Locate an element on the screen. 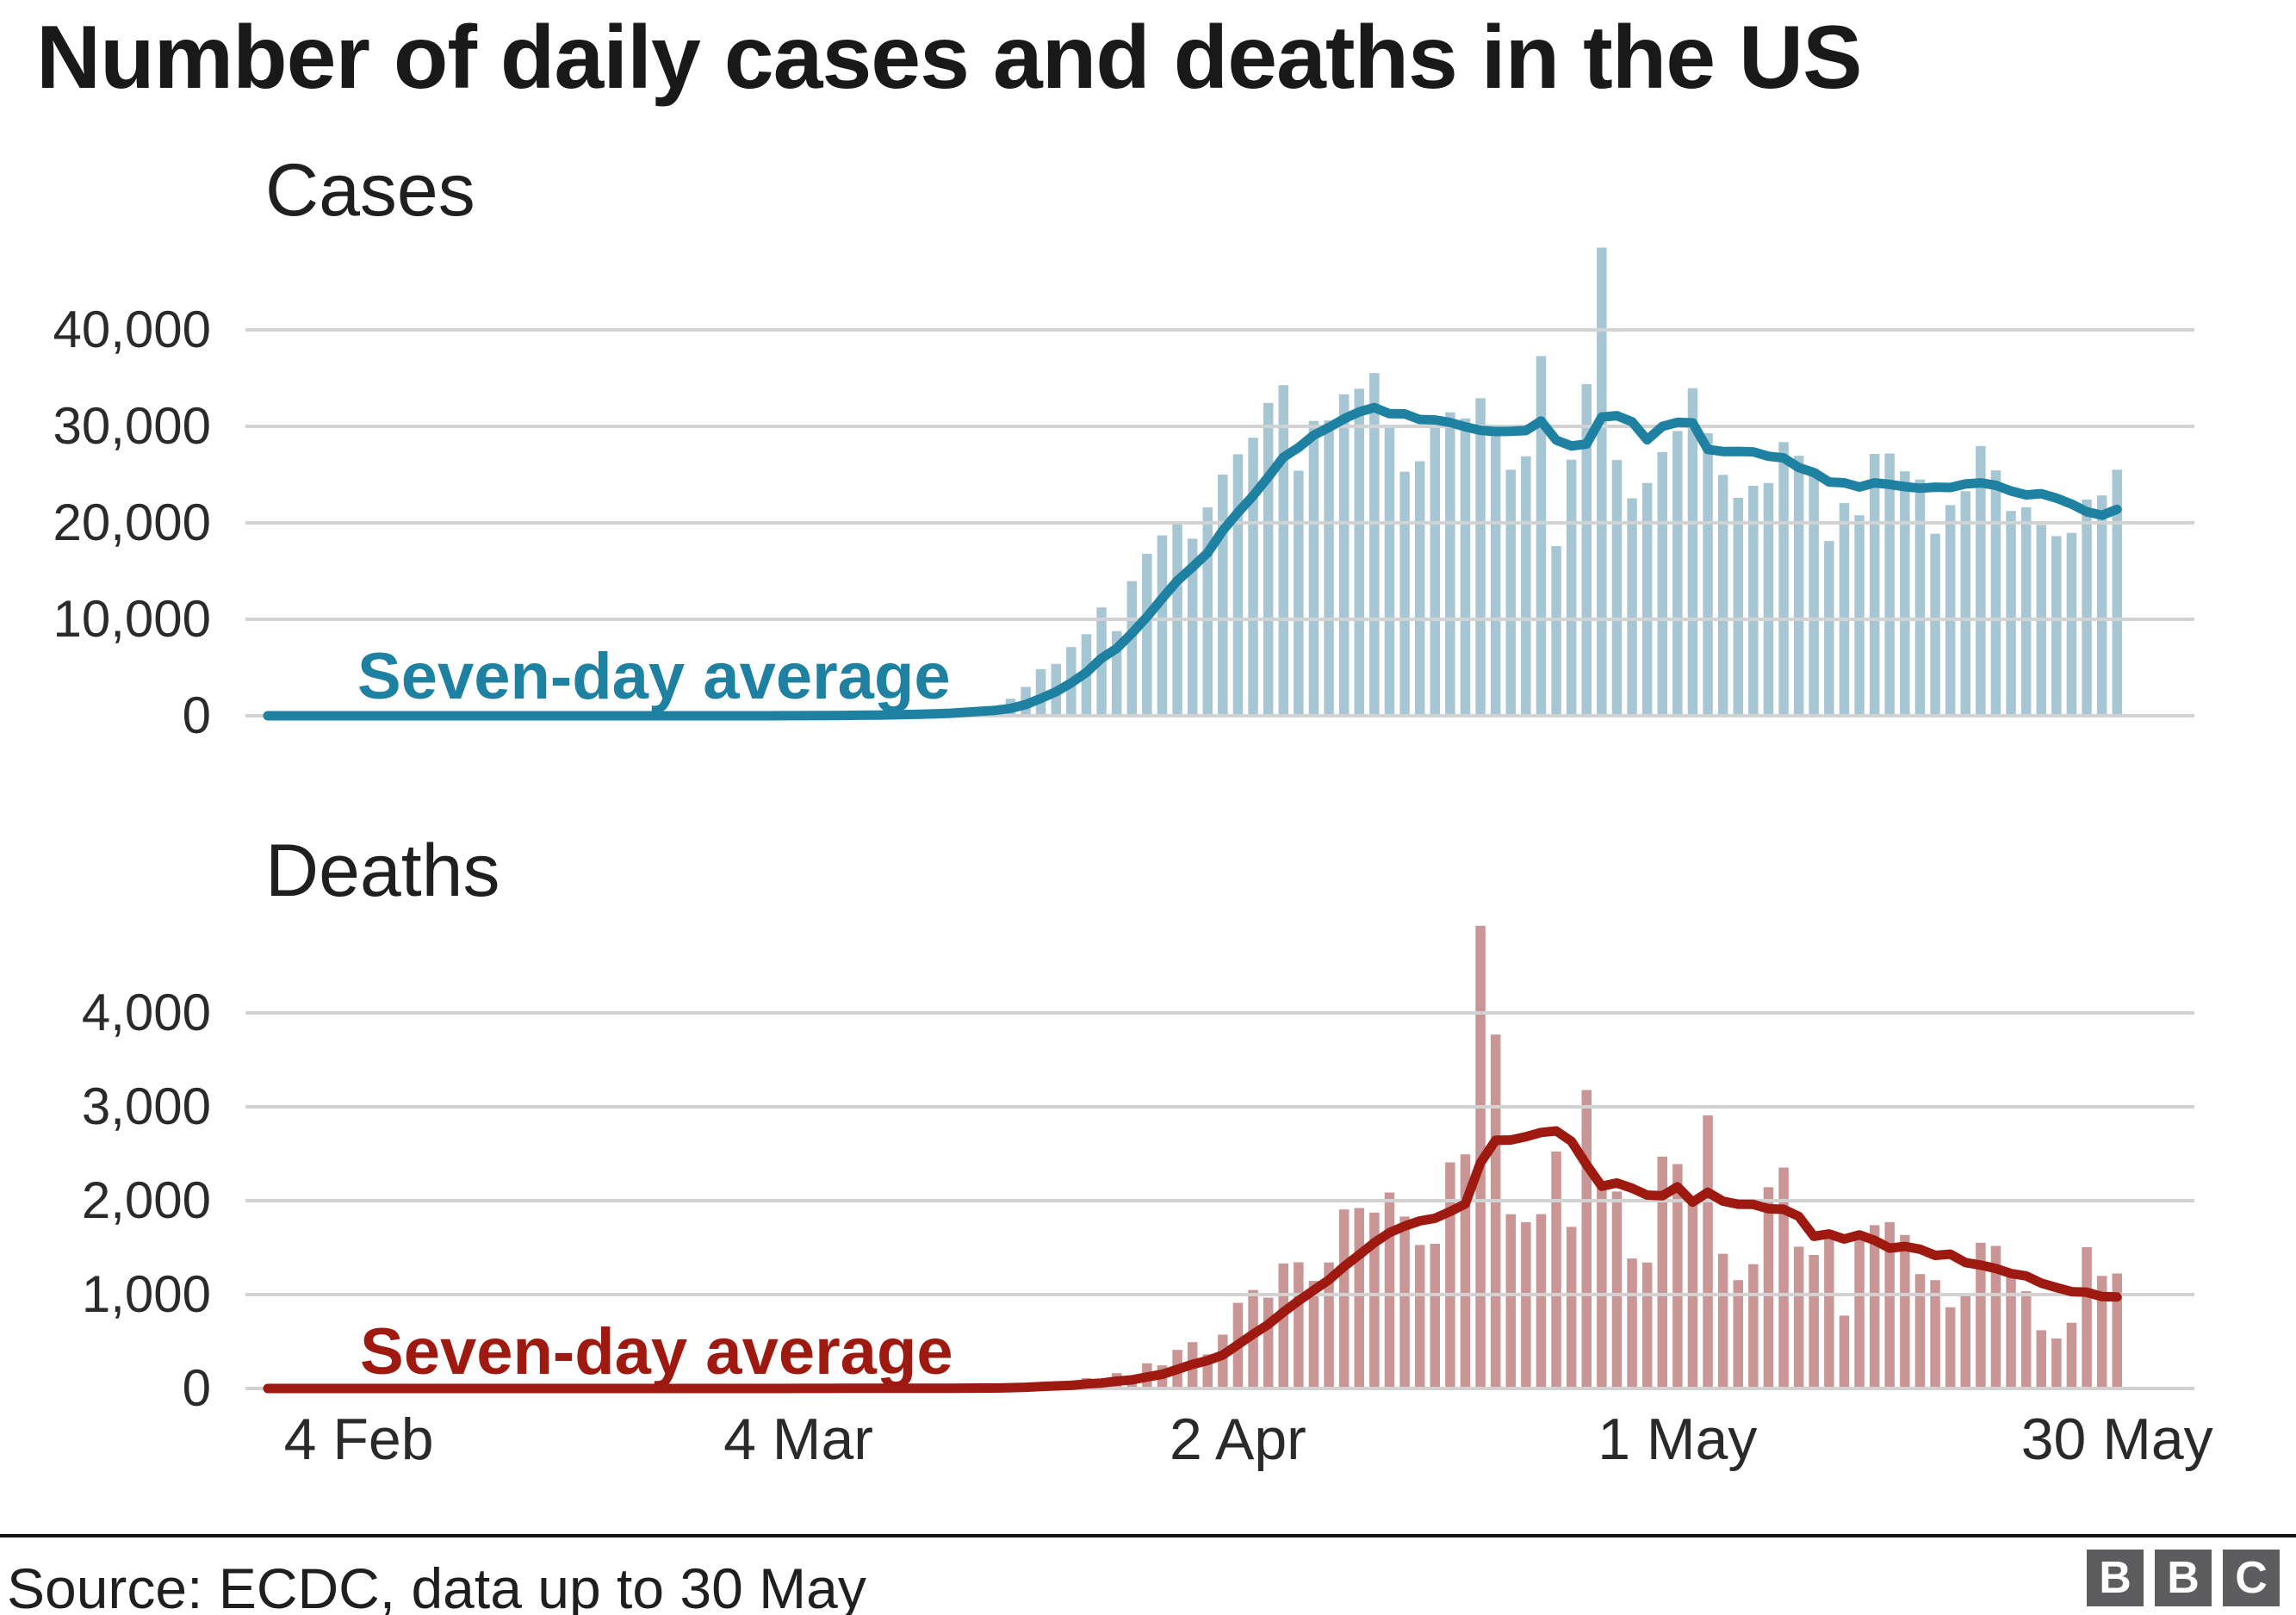 The width and height of the screenshot is (2296, 1615). cases-y-tick-label: 40,000 is located at coordinates (132, 329).